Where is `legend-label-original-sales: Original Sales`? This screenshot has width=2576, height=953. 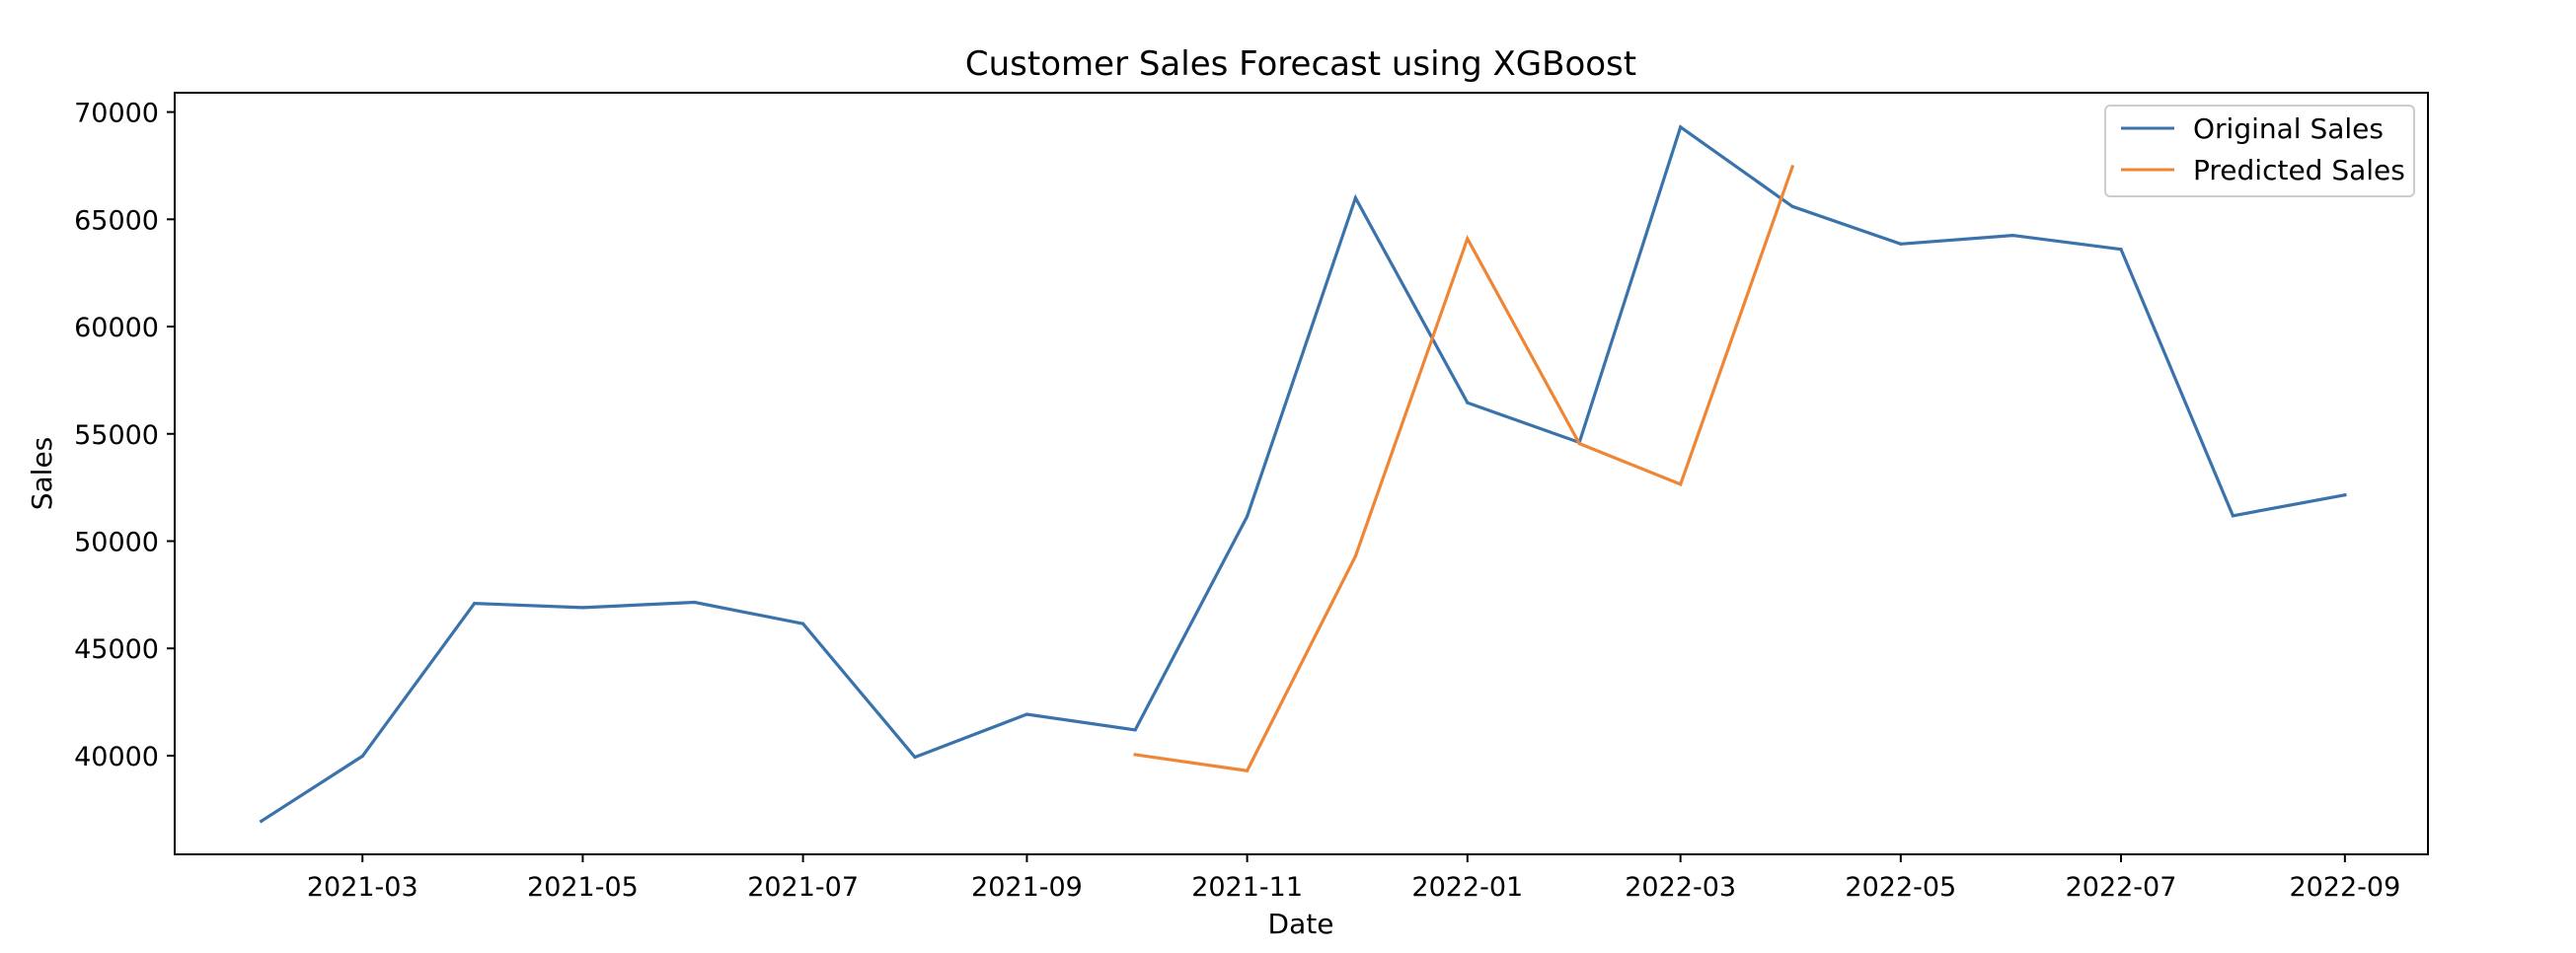
legend-label-original-sales: Original Sales is located at coordinates (2289, 128).